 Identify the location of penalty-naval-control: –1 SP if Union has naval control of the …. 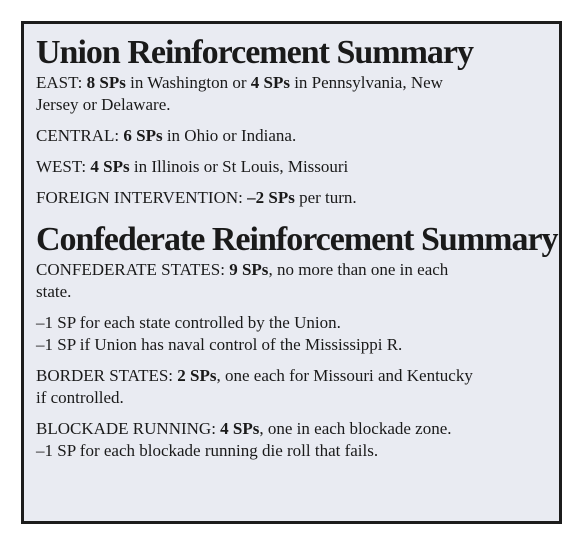
(219, 344).